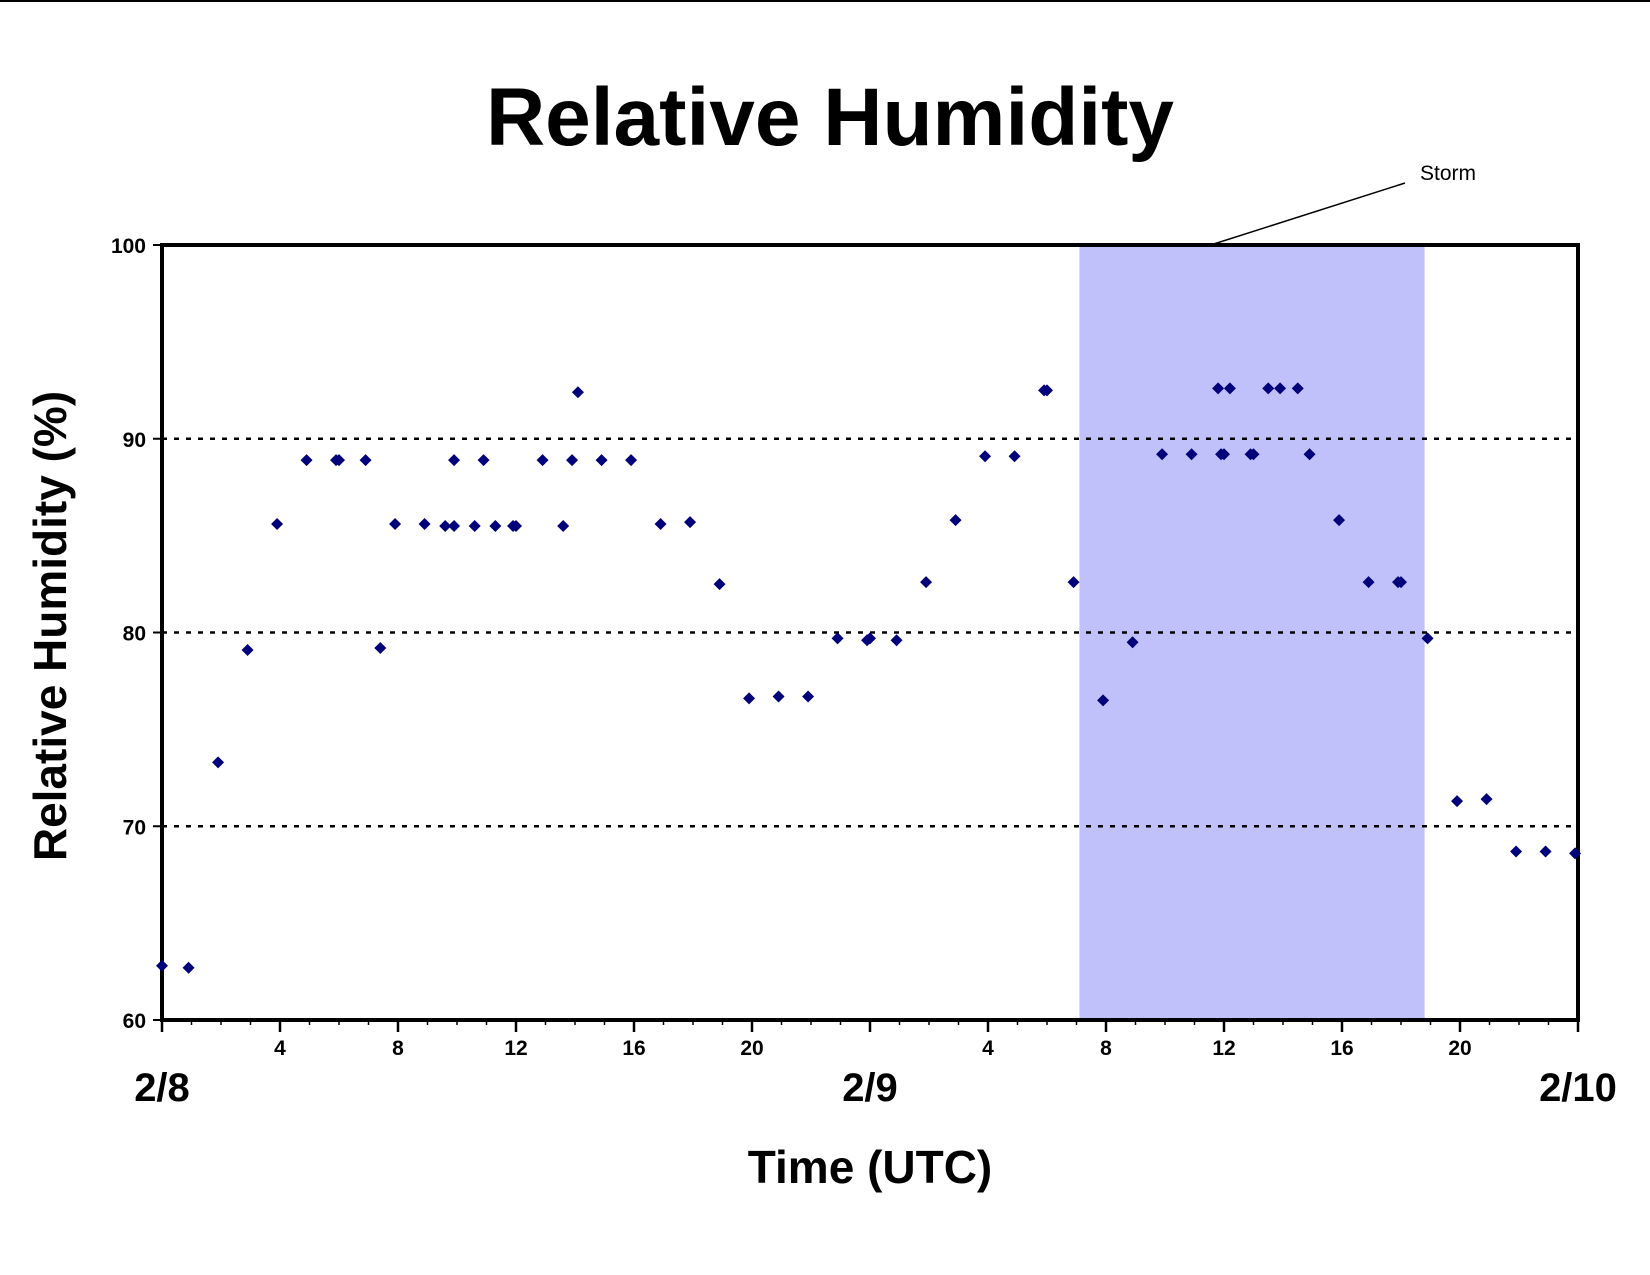  Describe the element at coordinates (162, 1088) in the screenshot. I see `day-label: 2/8` at that location.